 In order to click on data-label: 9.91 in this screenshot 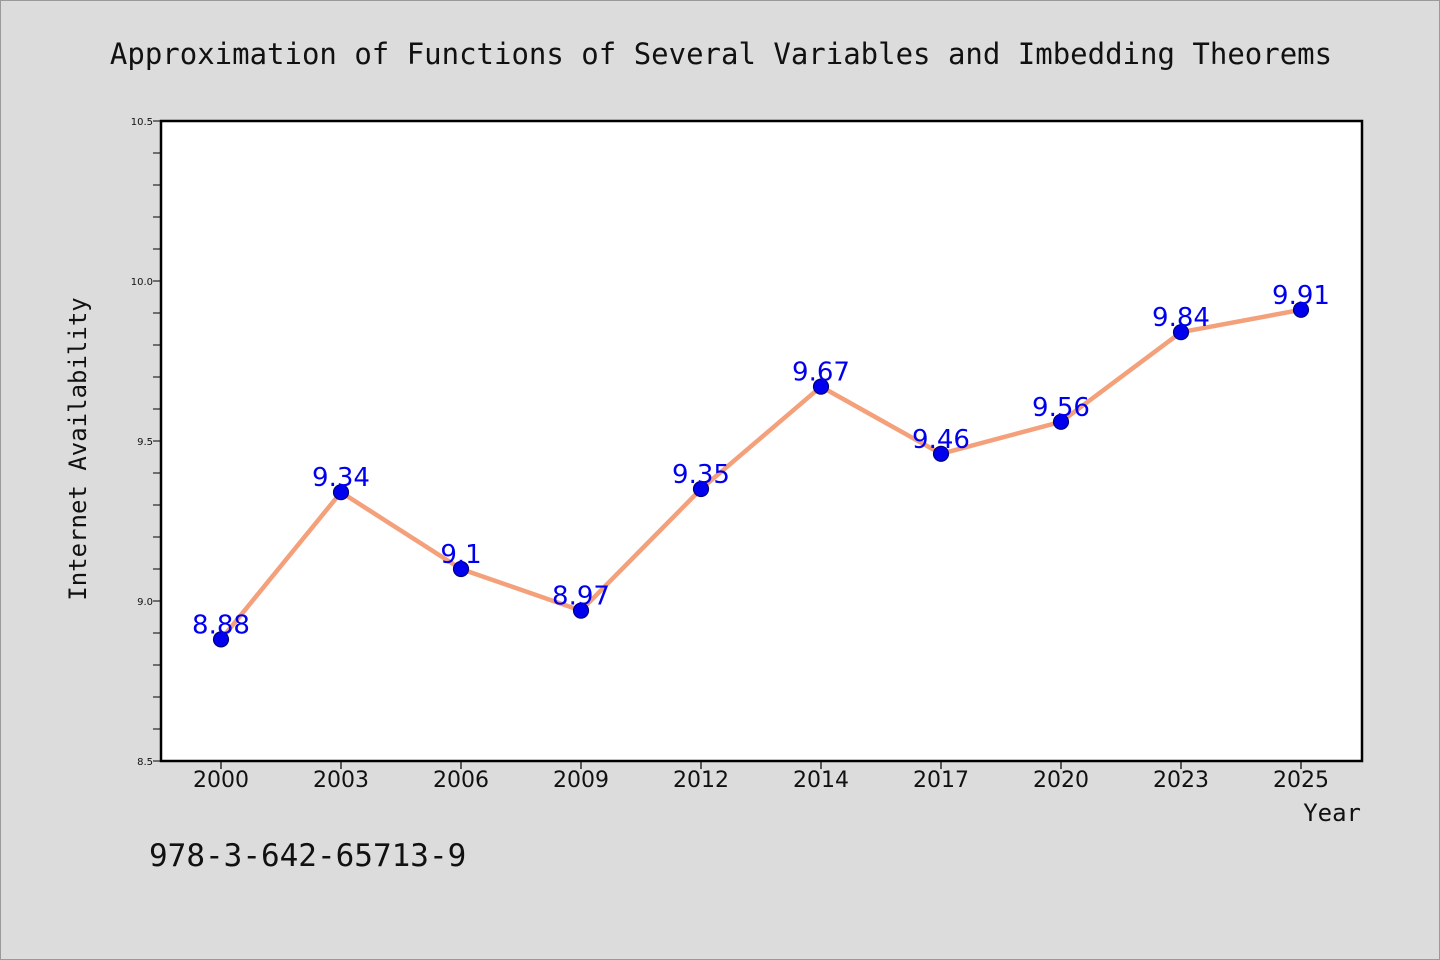, I will do `click(1301, 296)`.